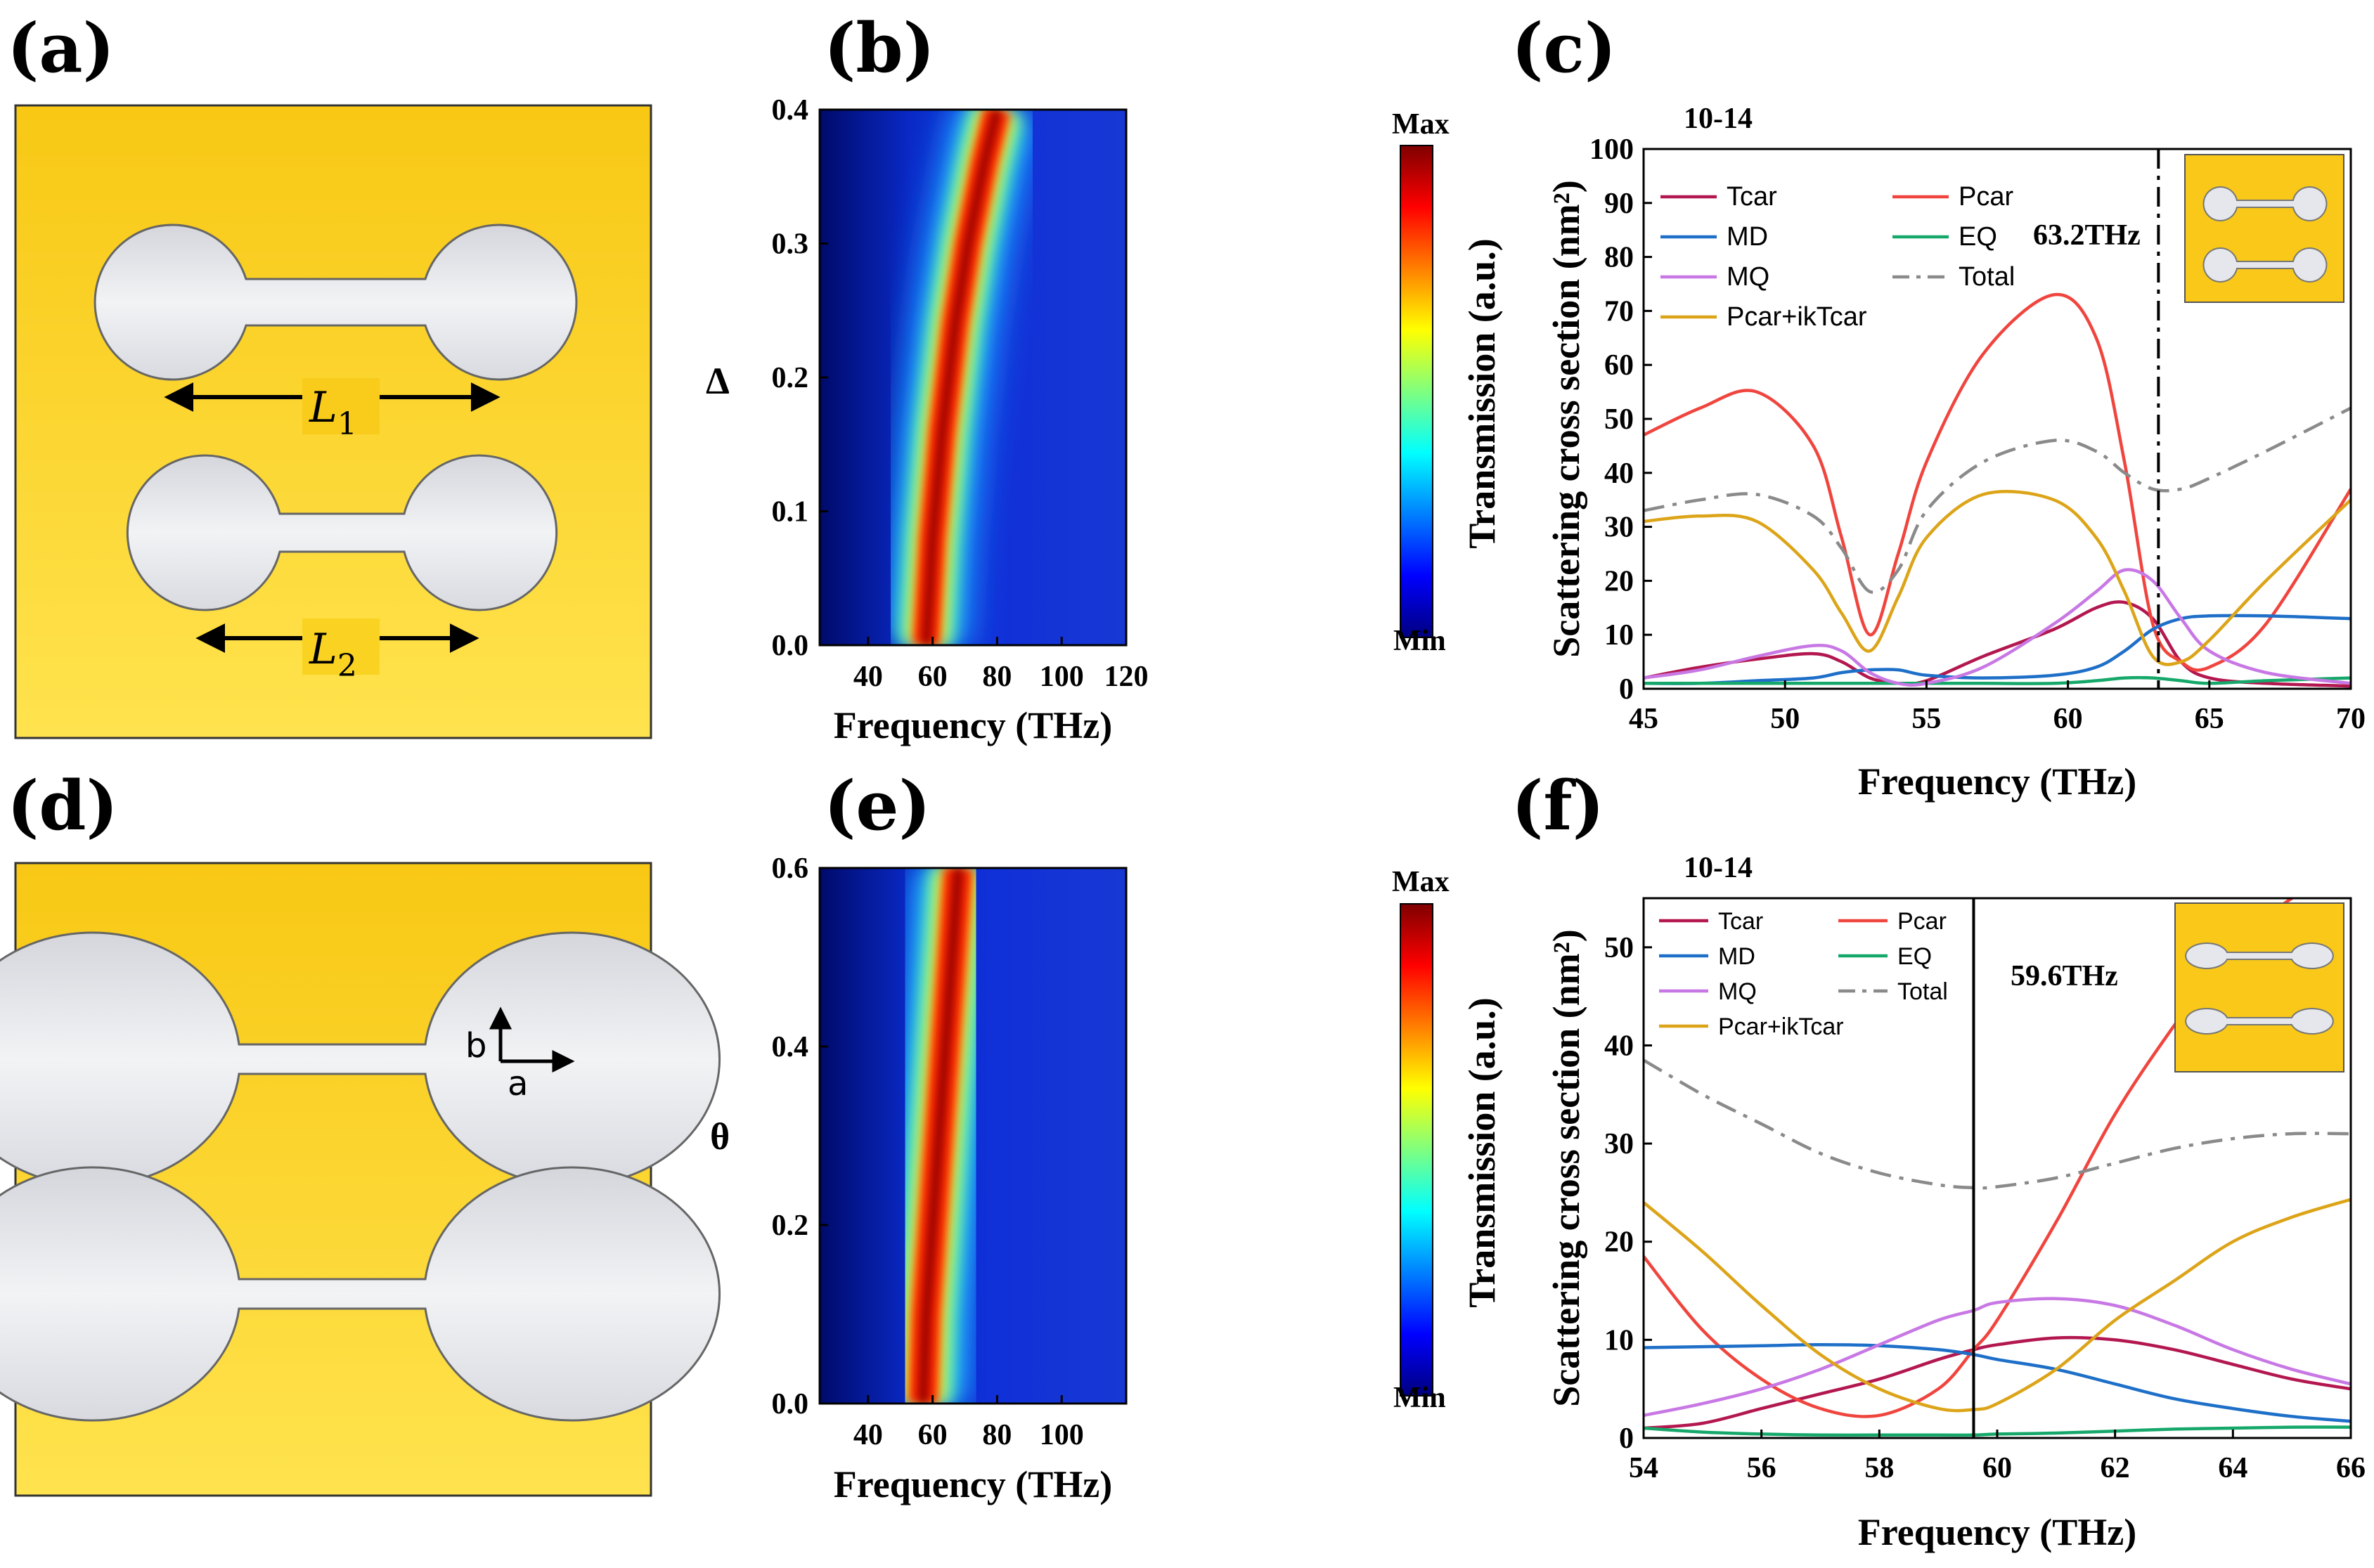 Image resolution: width=2374 pixels, height=1568 pixels. Describe the element at coordinates (879, 48) in the screenshot. I see `panel-label-b: (b)` at that location.